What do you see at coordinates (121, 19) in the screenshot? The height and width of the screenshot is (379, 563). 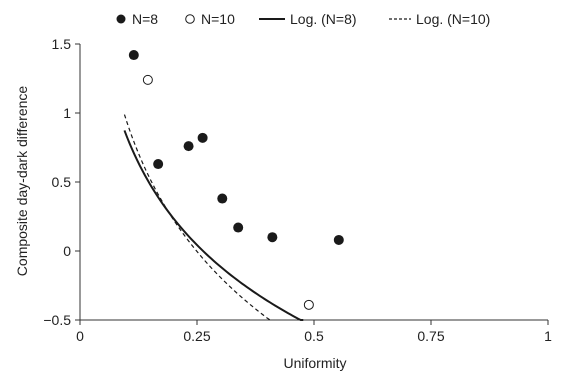 I see `legend-marker-n8` at bounding box center [121, 19].